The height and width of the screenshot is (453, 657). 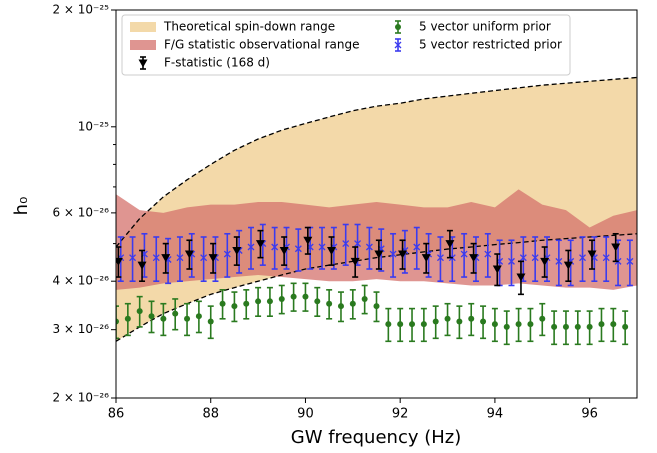 What do you see at coordinates (305, 414) in the screenshot?
I see `x-tick-label: 90` at bounding box center [305, 414].